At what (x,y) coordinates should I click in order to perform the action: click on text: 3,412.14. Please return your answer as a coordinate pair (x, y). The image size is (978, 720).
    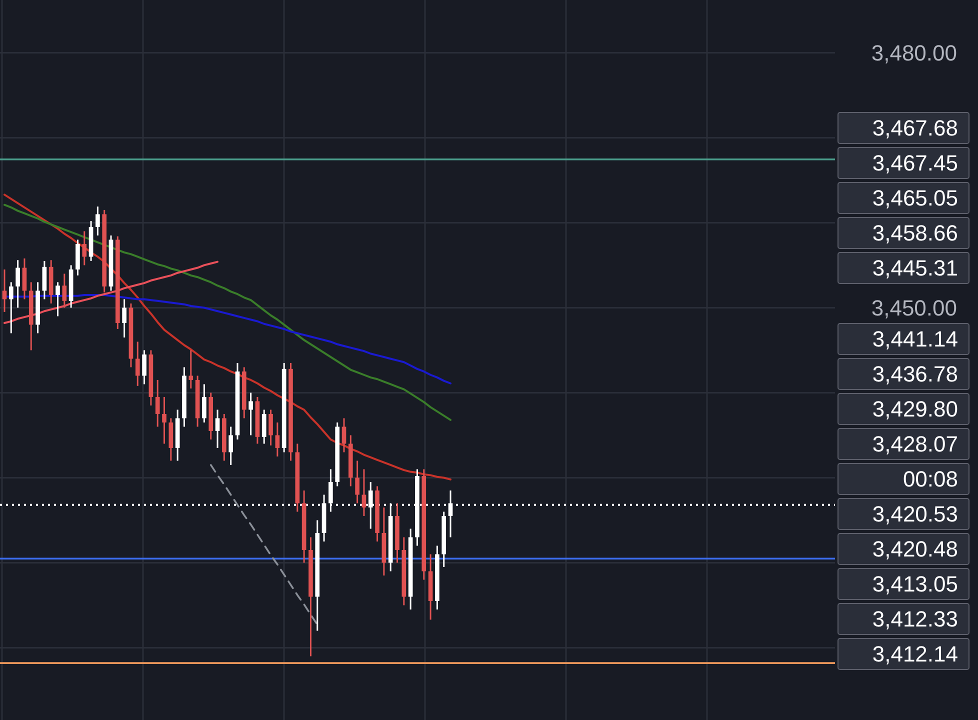
    Looking at the image, I should click on (915, 654).